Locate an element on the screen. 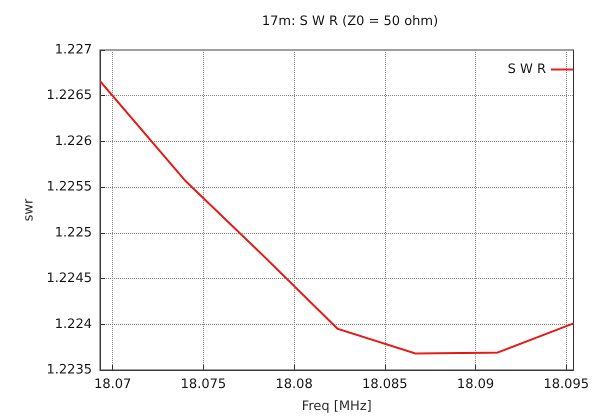 This screenshot has height=418, width=592. y-tick-label: 1.225 is located at coordinates (73, 232).